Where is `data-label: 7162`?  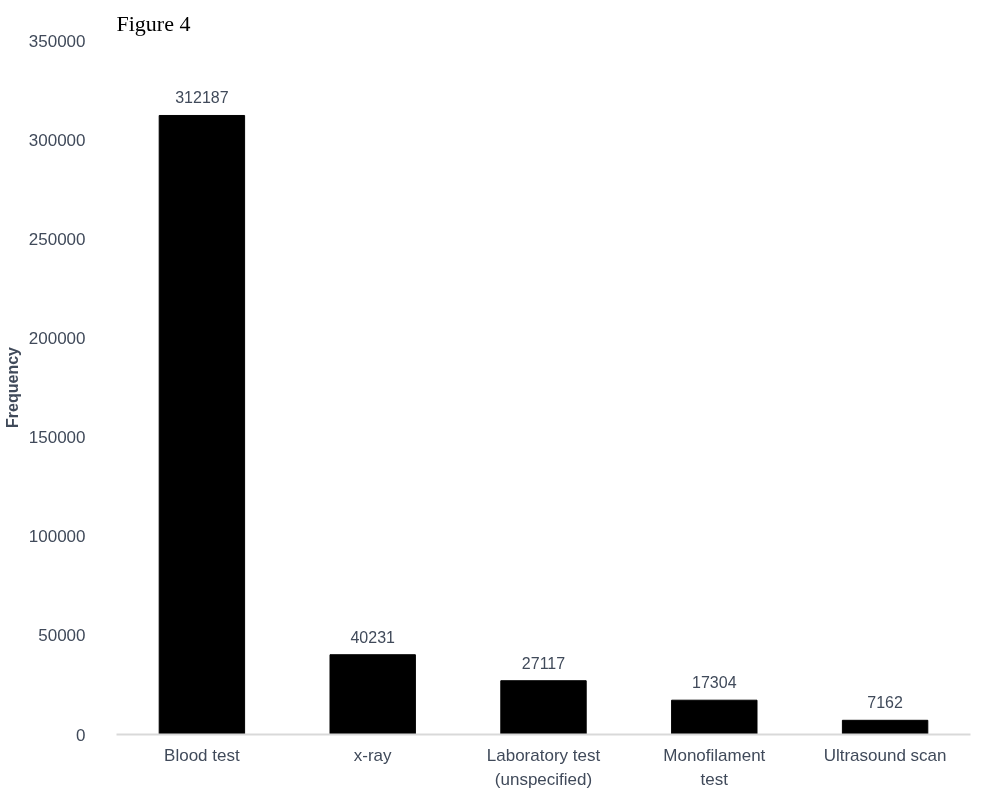
data-label: 7162 is located at coordinates (885, 703).